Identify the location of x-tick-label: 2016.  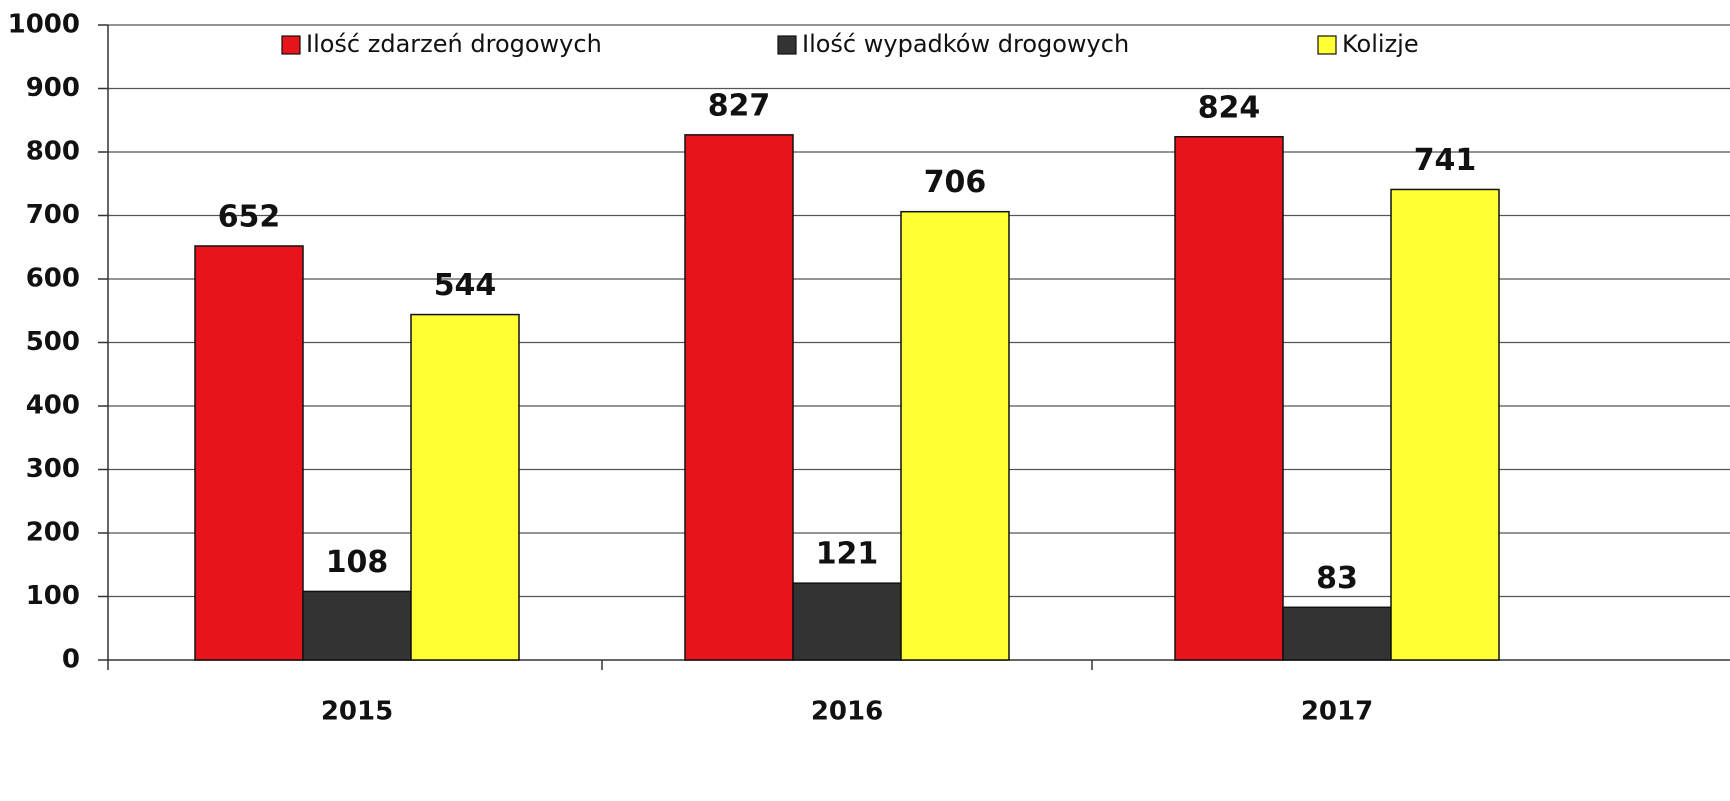
(847, 712).